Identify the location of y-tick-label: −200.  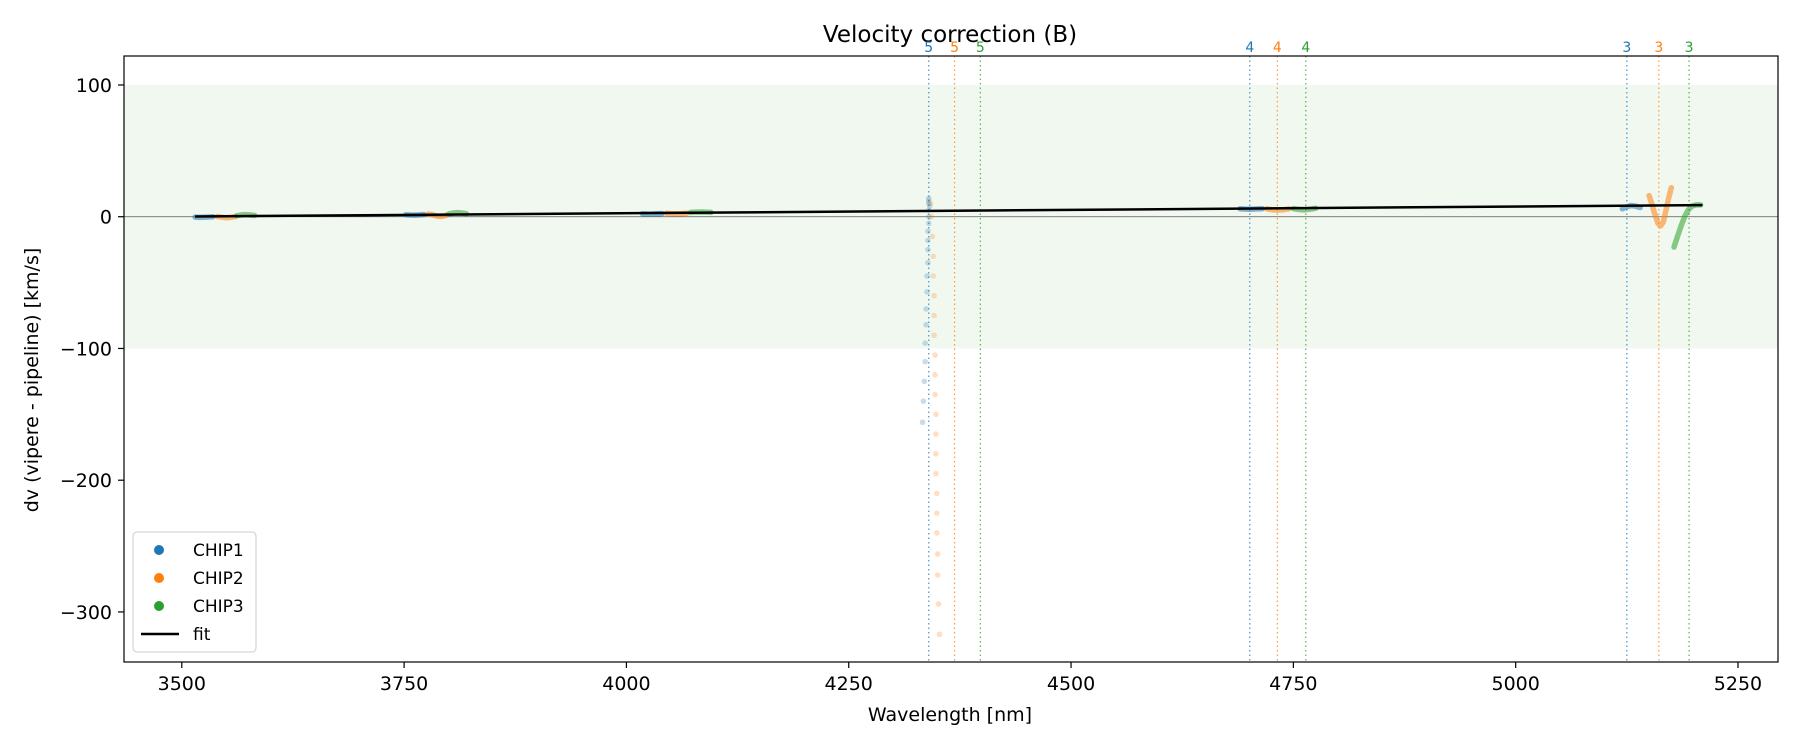
(86, 481).